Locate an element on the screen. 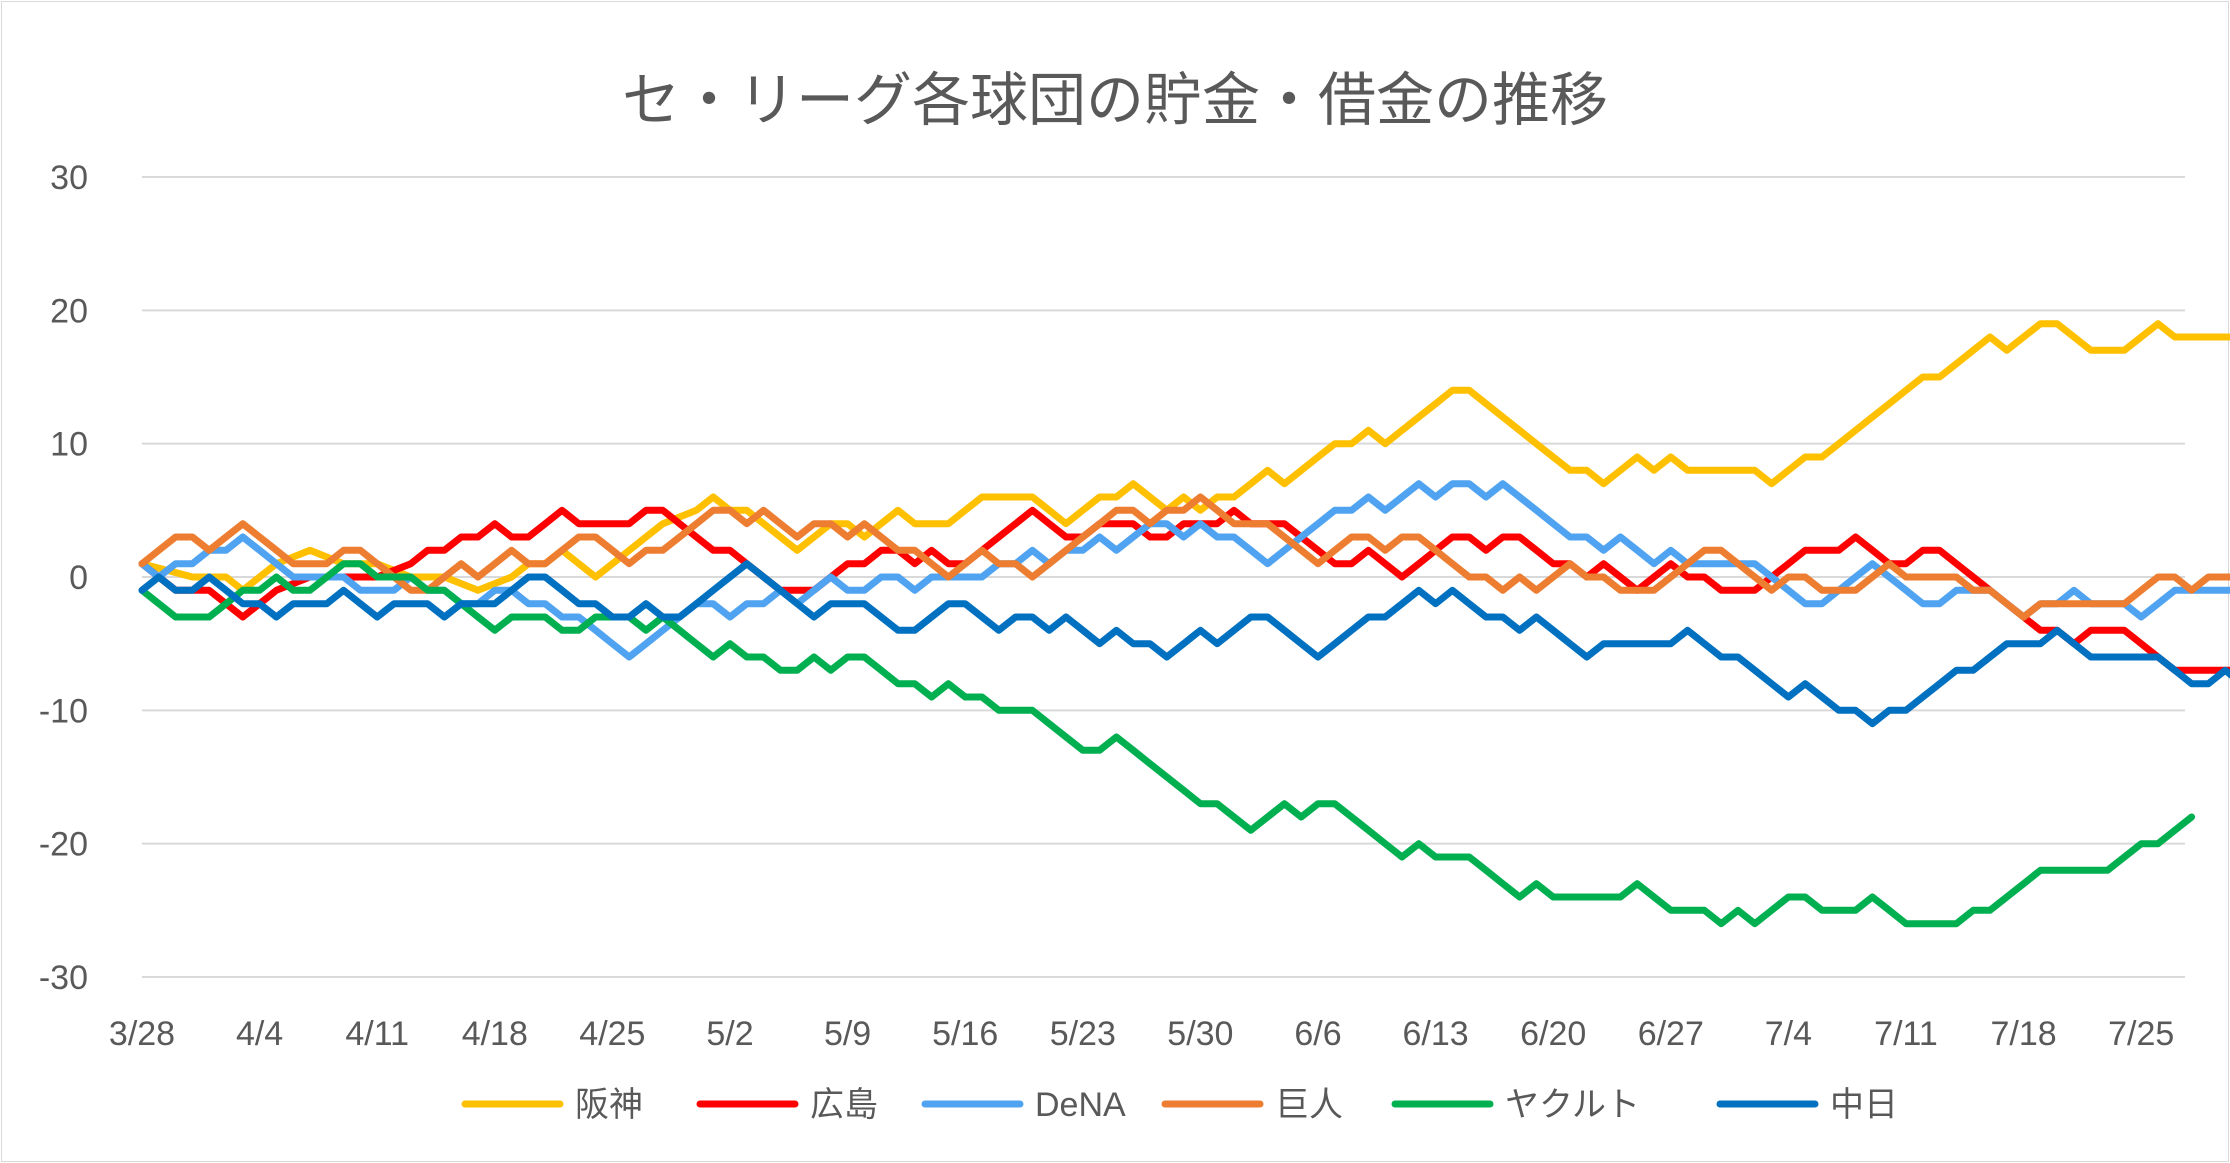 The width and height of the screenshot is (2230, 1163). legend-label: 阪神 is located at coordinates (609, 1105).